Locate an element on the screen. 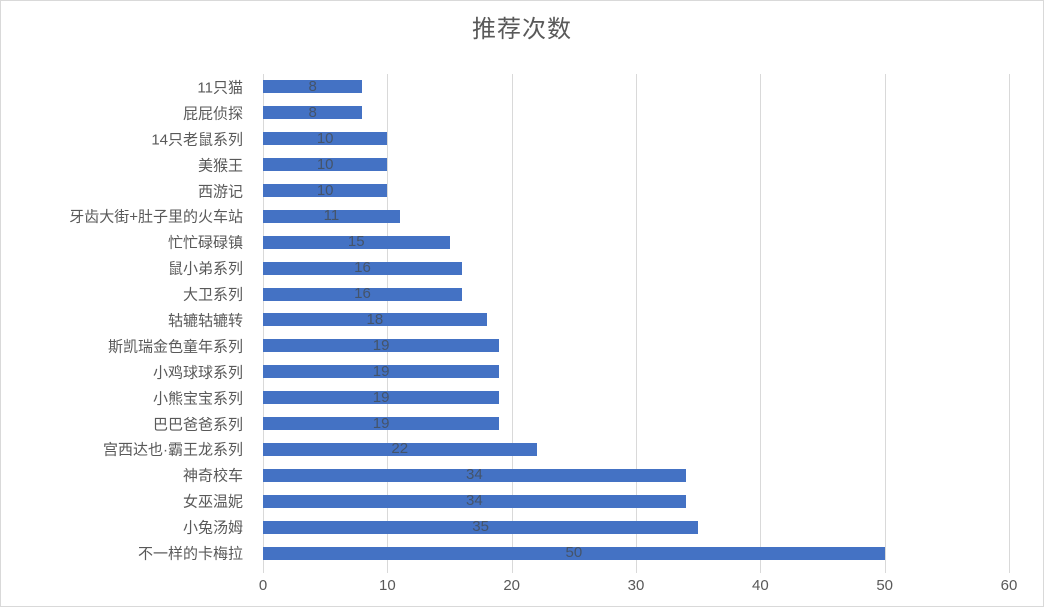 This screenshot has height=607, width=1044. x-tick-label: 60 is located at coordinates (1009, 585).